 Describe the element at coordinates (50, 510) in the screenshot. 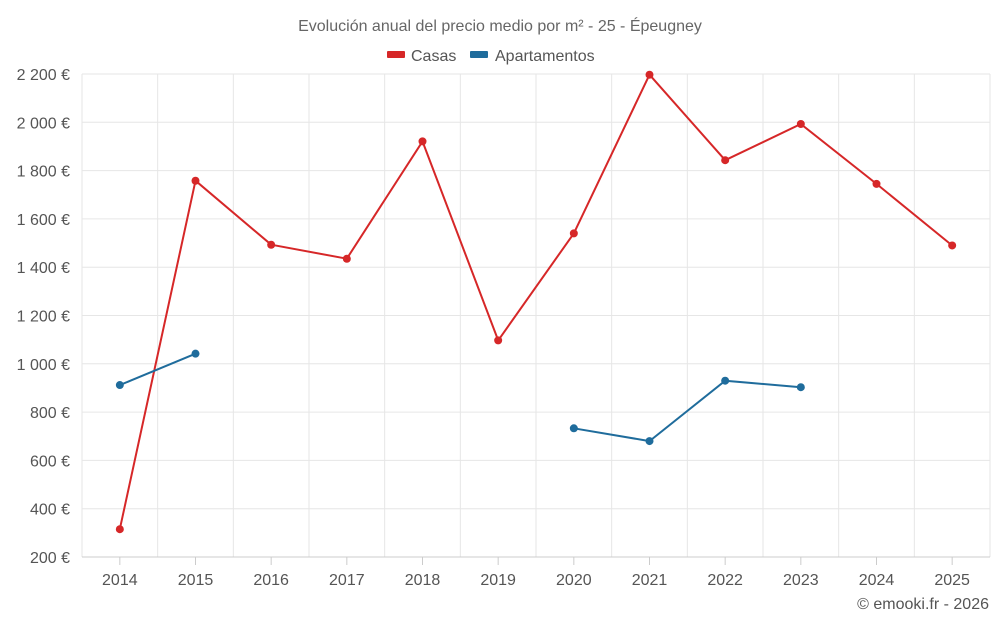

I see `y-tick-label: 400 €` at that location.